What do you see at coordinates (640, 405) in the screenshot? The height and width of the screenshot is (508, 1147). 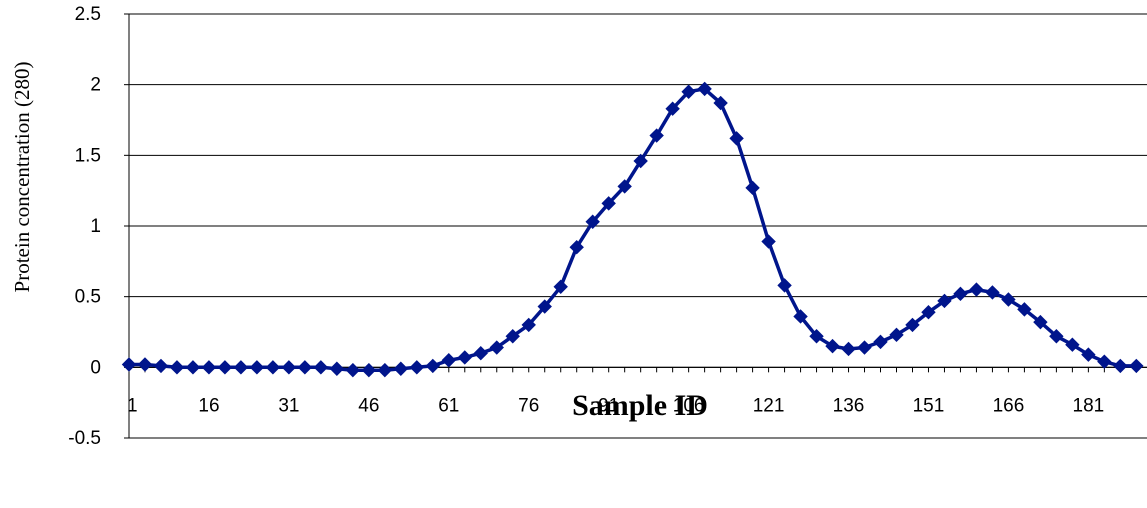 I see `x-axis-title: Sample ID` at bounding box center [640, 405].